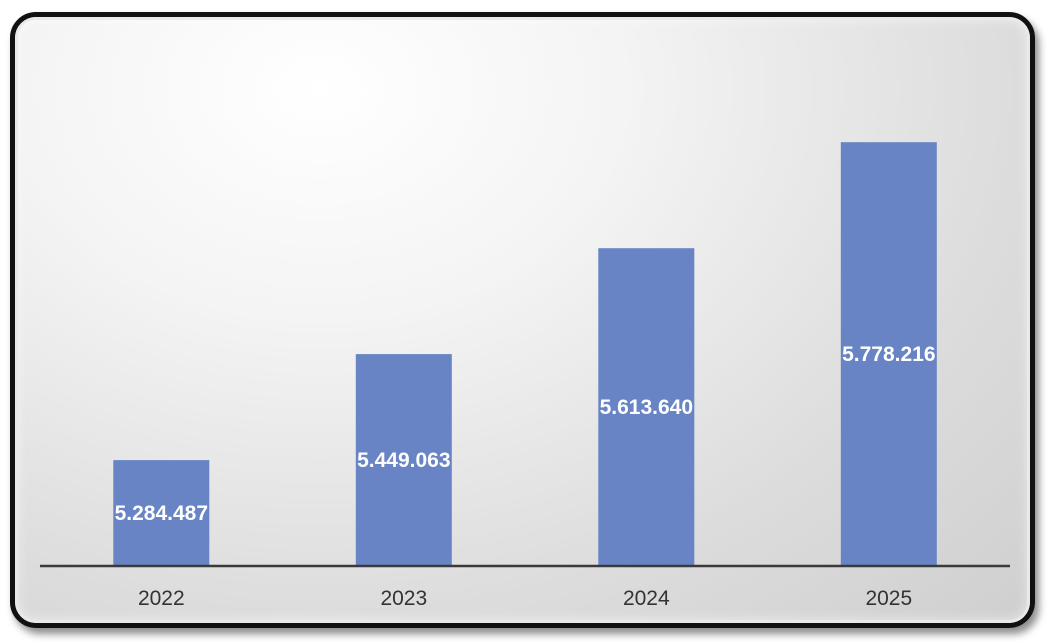 Image resolution: width=1055 pixels, height=644 pixels. I want to click on x-tick-label-2022: 2022, so click(161, 598).